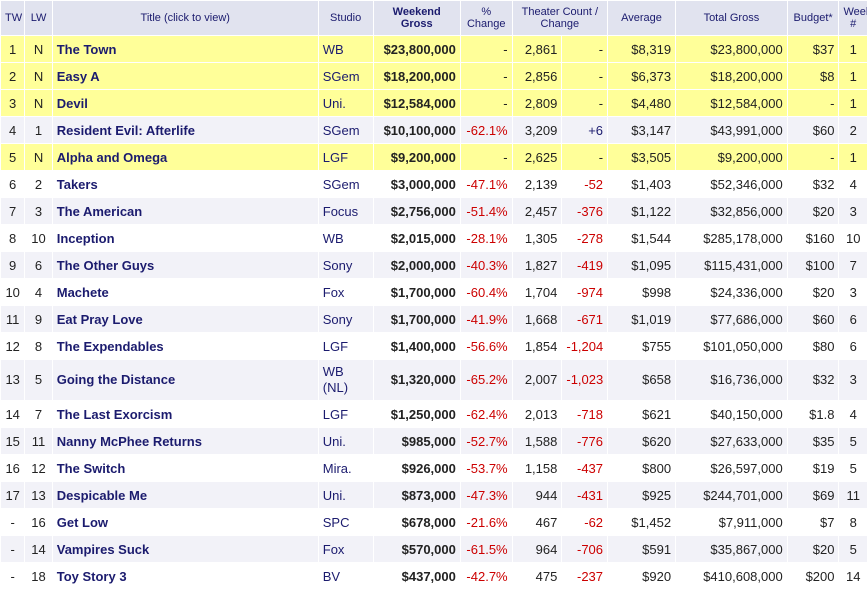  I want to click on movie-title-link: Get Low, so click(185, 522).